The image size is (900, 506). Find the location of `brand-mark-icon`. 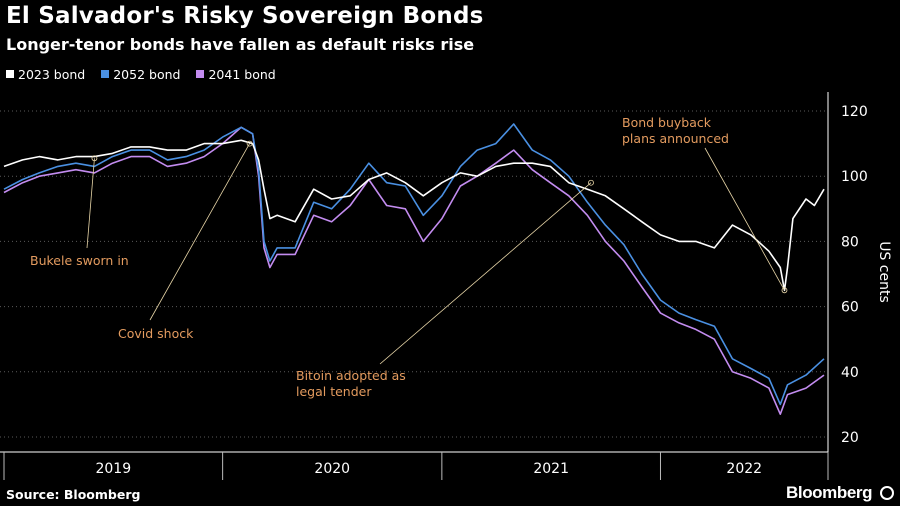

brand-mark-icon is located at coordinates (887, 493).